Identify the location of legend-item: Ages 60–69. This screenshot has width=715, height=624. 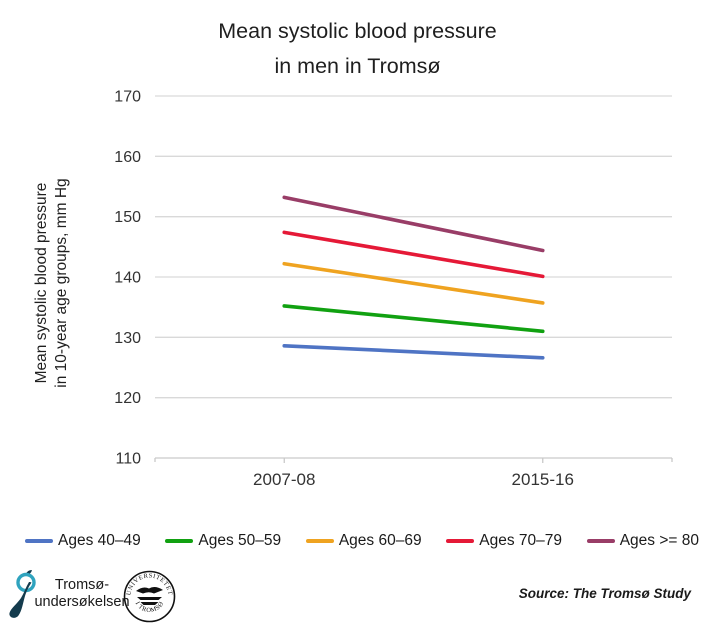
(363, 541).